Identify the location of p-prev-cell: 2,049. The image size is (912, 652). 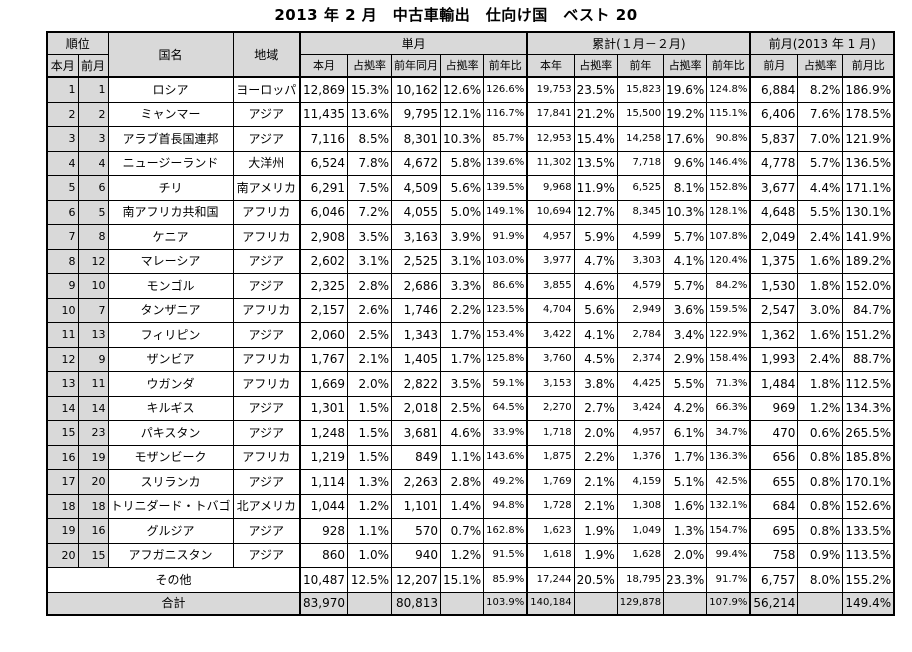
(774, 237).